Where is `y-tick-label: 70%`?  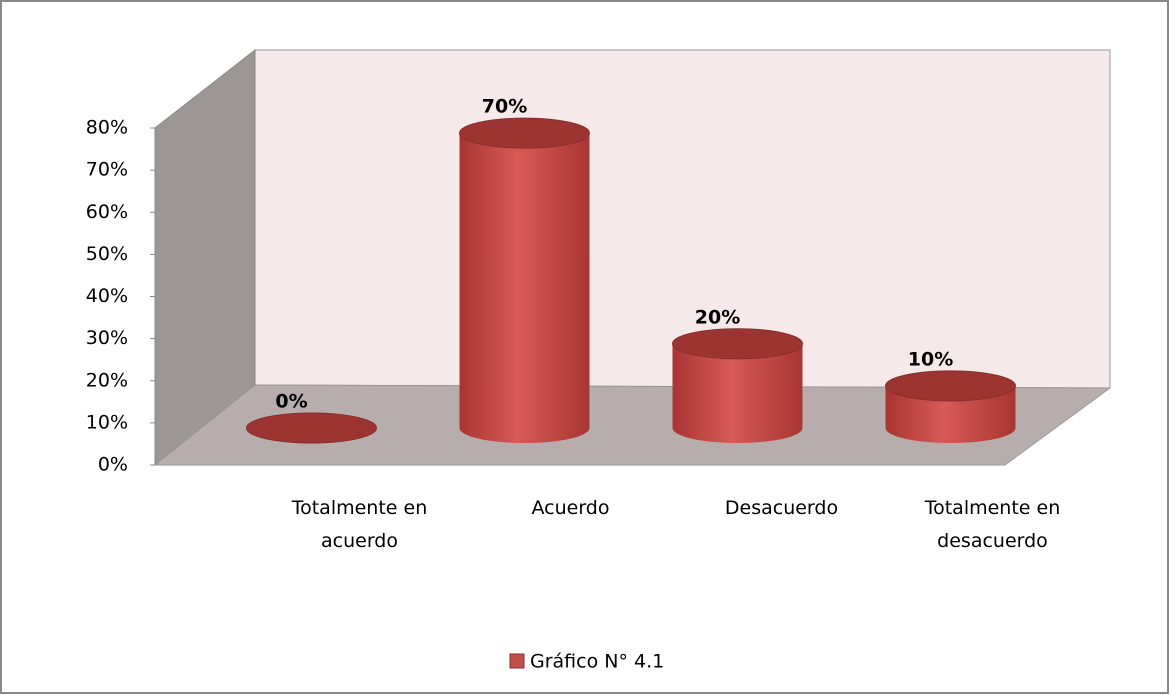
y-tick-label: 70% is located at coordinates (107, 170).